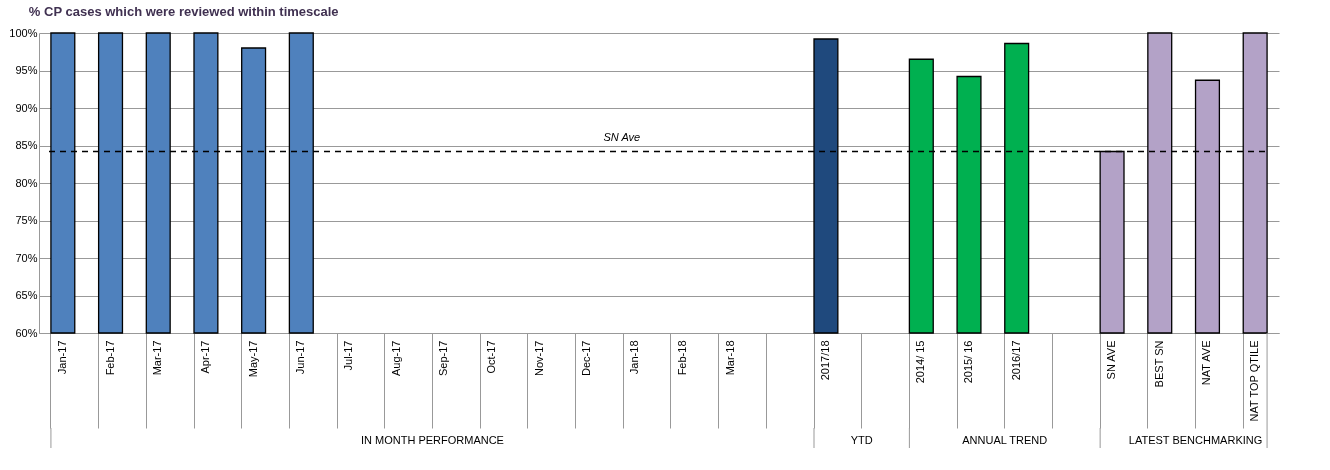 The height and width of the screenshot is (470, 1330). I want to click on x-tick-label: Nov-17, so click(538, 358).